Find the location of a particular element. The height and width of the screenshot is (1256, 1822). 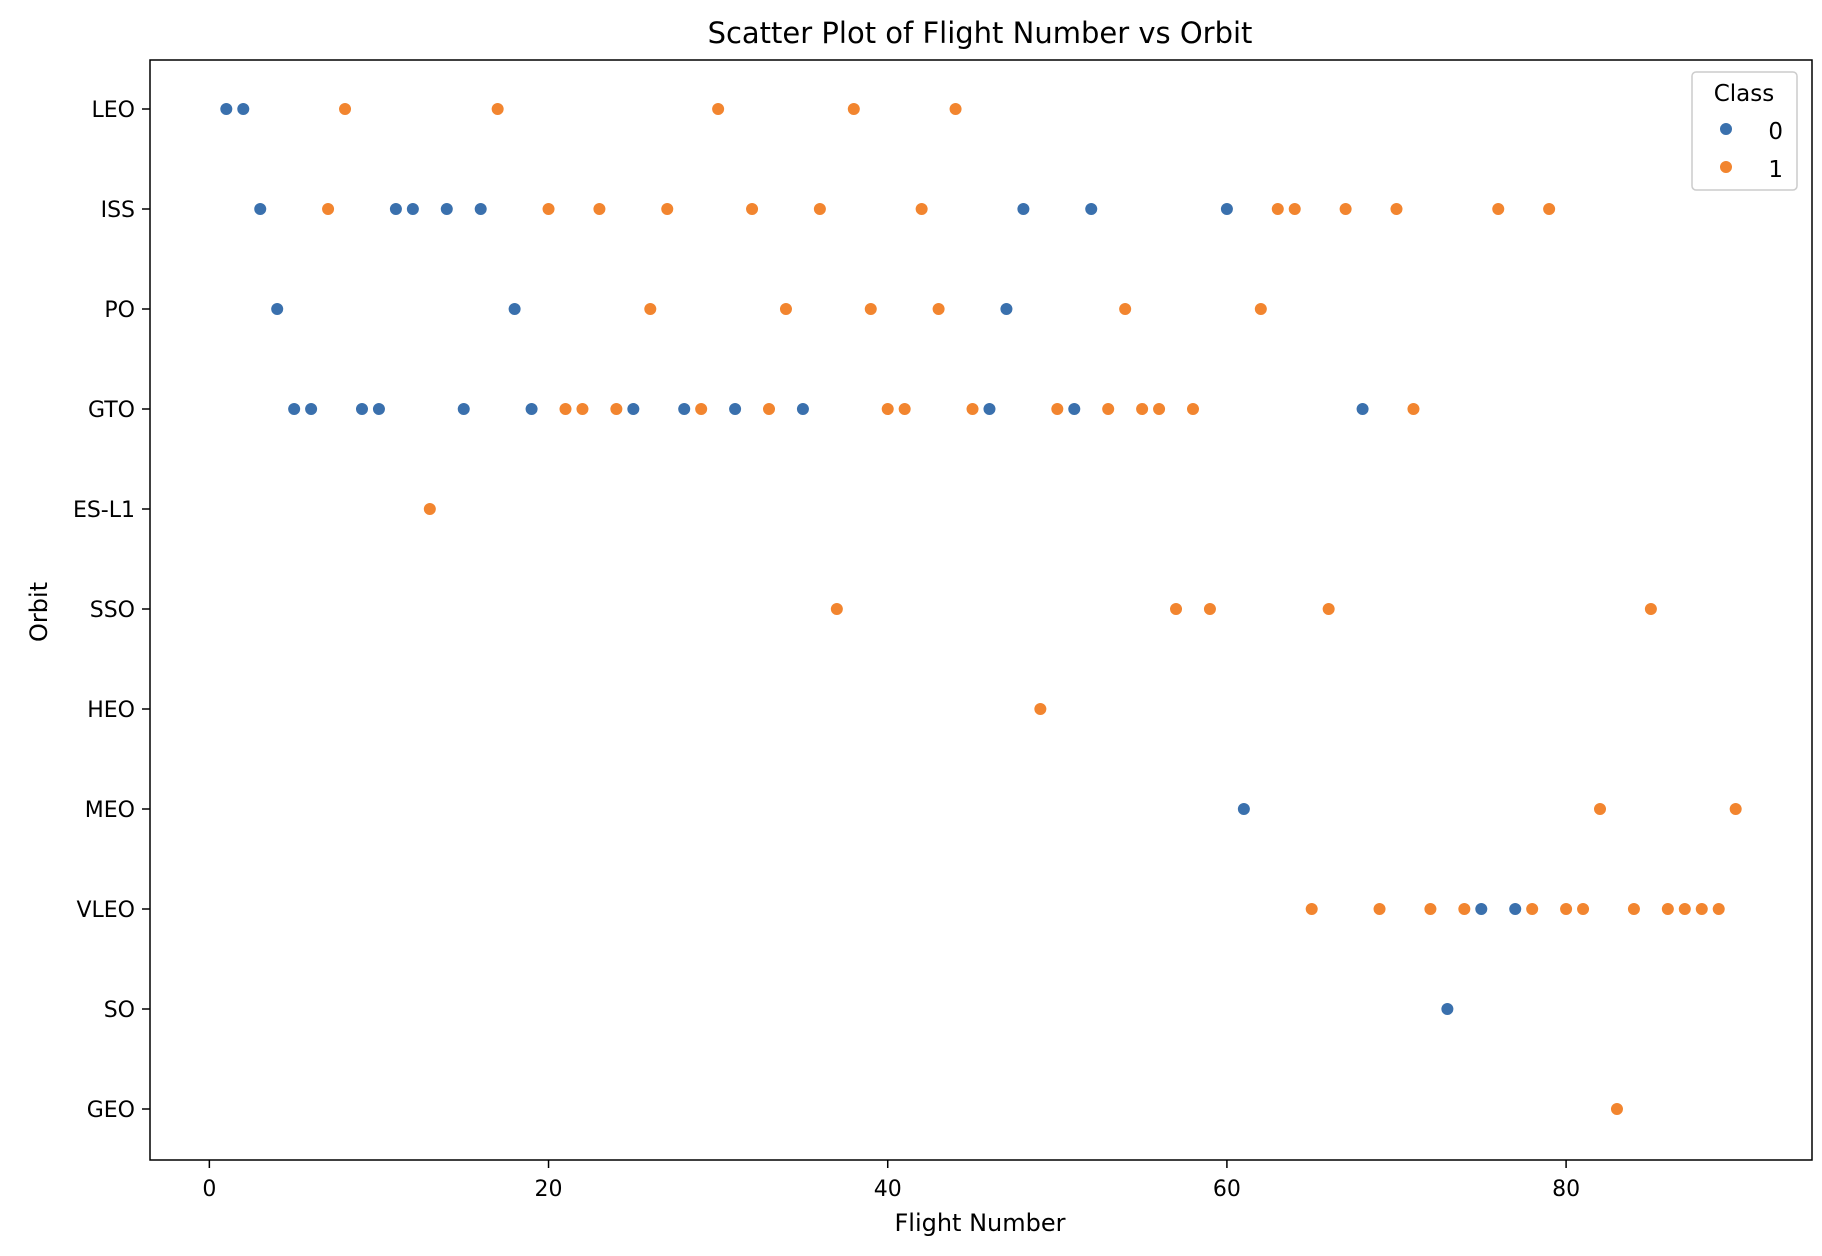

x-tick-label: 80 is located at coordinates (1566, 1189).